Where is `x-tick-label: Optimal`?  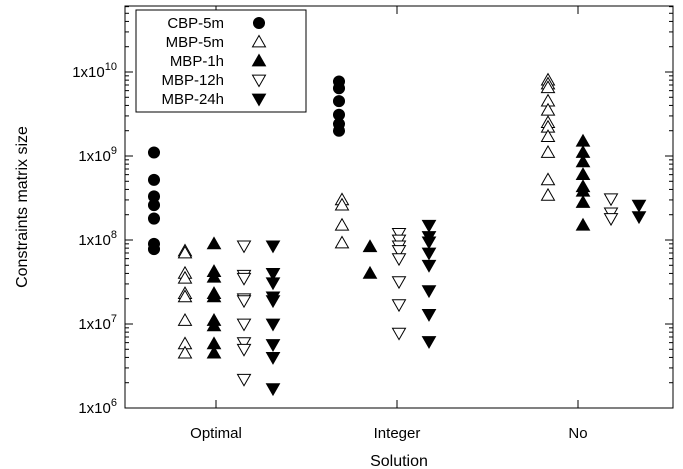 x-tick-label: Optimal is located at coordinates (216, 433).